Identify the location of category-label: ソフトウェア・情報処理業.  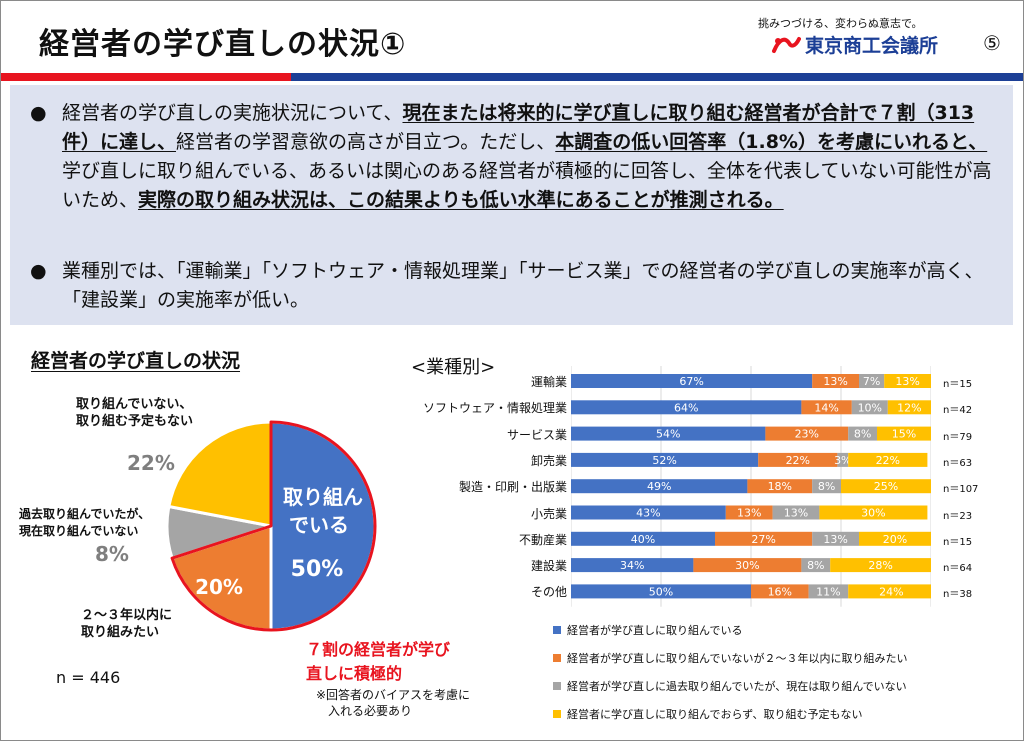
(494, 408).